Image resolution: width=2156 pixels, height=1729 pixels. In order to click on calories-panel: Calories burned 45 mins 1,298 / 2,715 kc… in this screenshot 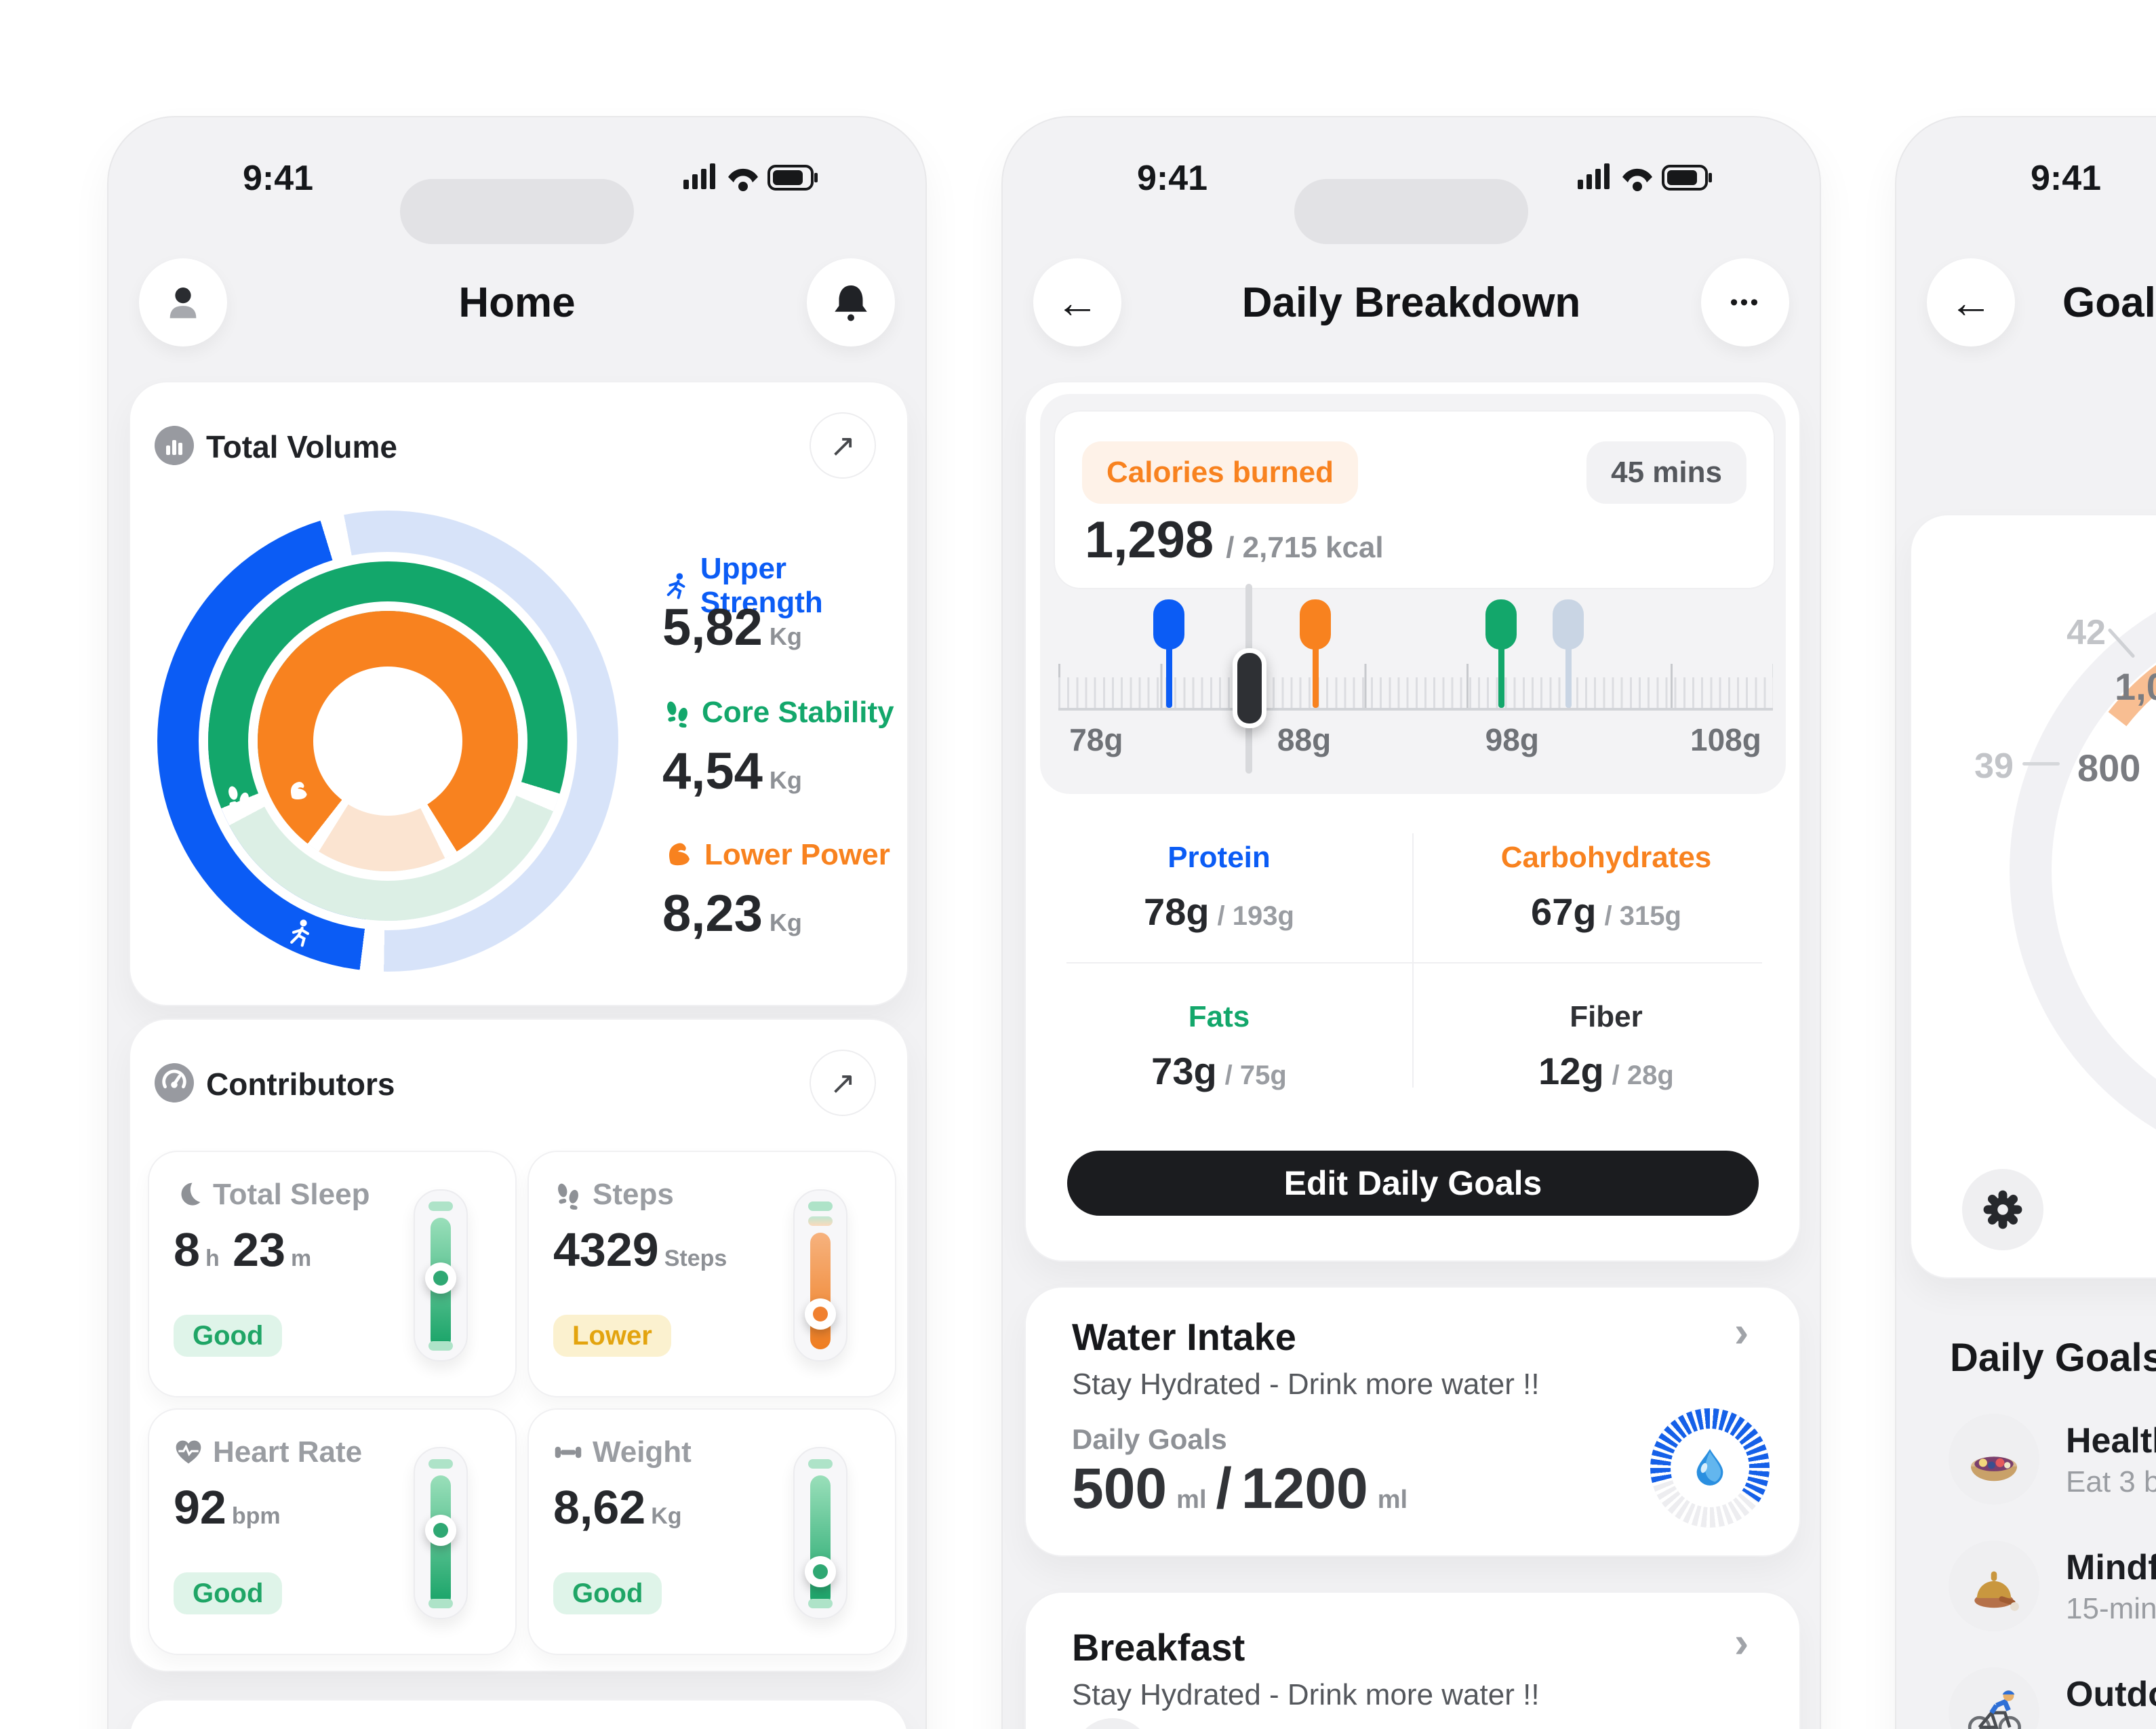, I will do `click(1413, 594)`.